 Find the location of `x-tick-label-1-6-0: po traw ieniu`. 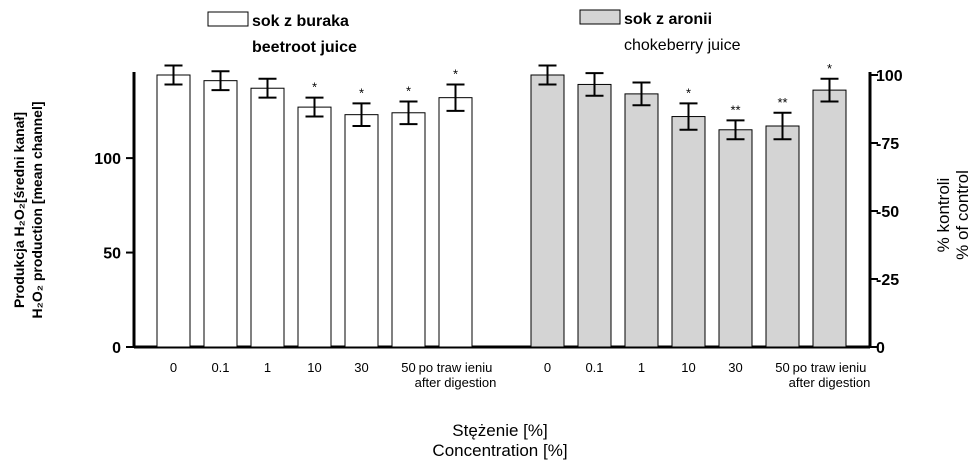

x-tick-label-1-6-0: po traw ieniu is located at coordinates (830, 367).